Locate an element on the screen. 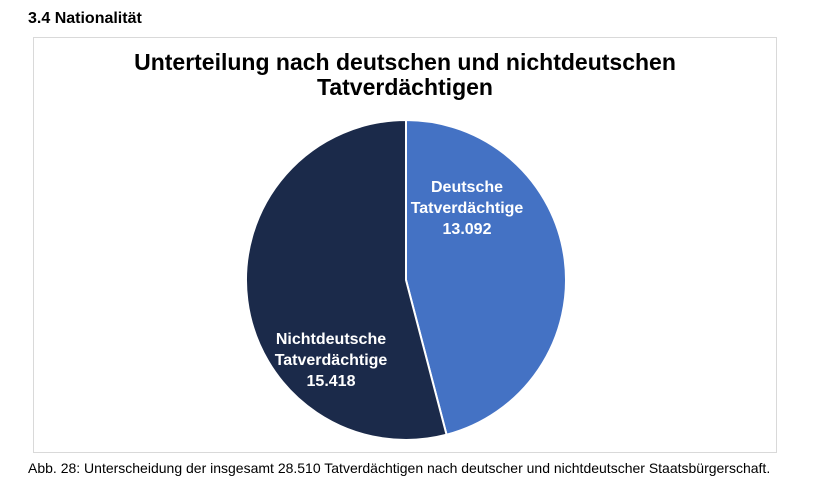 This screenshot has height=501, width=823. slice-label-nichtdeutsche-value: 15.418 is located at coordinates (331, 381).